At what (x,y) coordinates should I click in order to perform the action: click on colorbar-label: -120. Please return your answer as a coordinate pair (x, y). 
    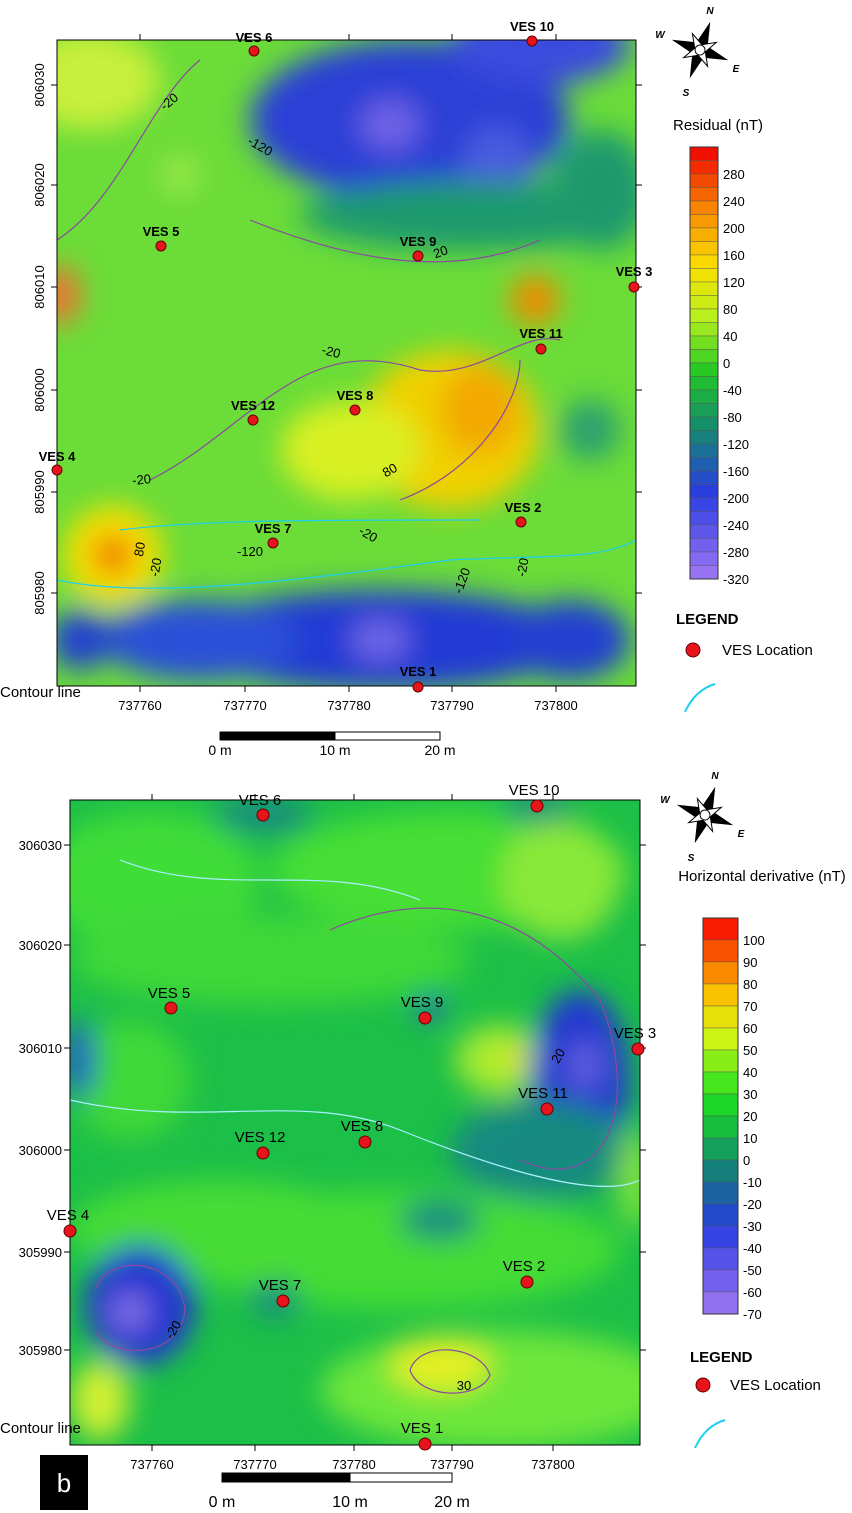
    Looking at the image, I should click on (736, 444).